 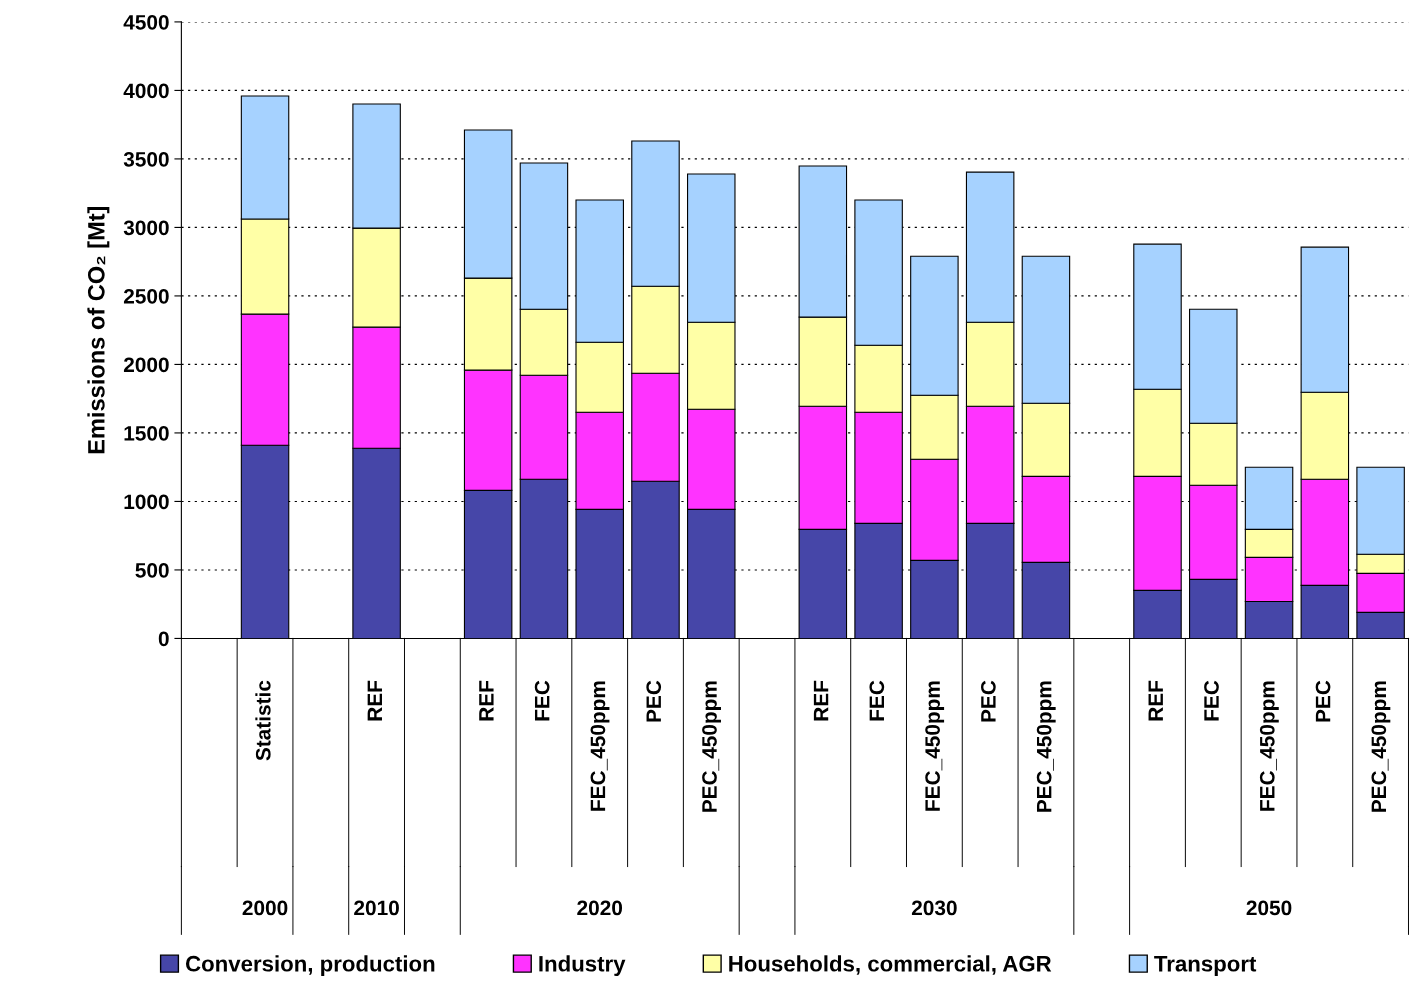 What do you see at coordinates (600, 908) in the screenshot?
I see `text: 2020` at bounding box center [600, 908].